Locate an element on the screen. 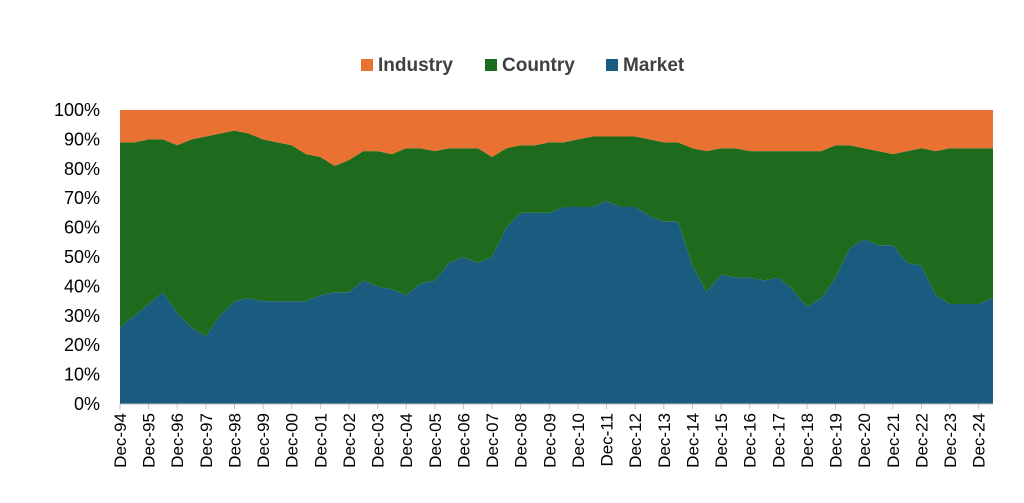  x-tick-label: Dec-03 is located at coordinates (378, 440).